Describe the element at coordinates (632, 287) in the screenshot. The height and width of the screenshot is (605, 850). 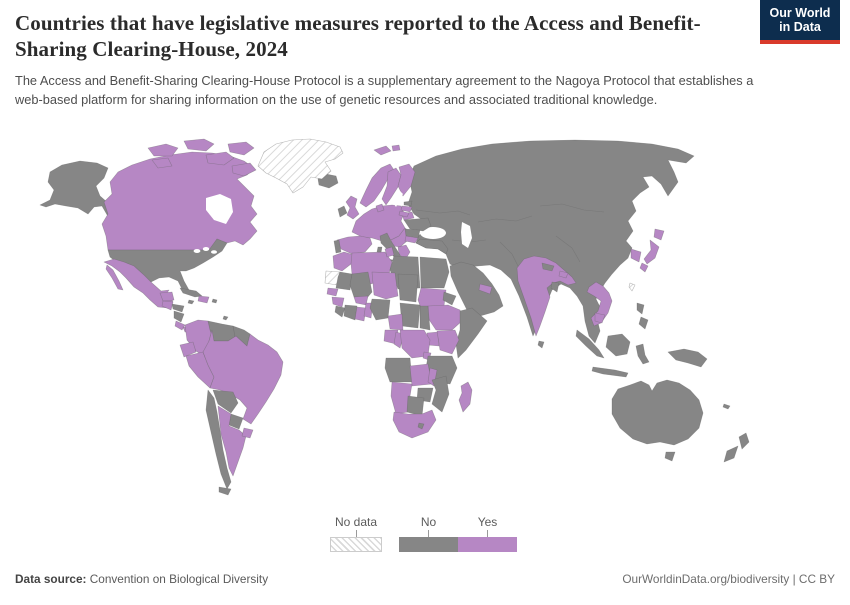
I see `map-region-taiwan` at that location.